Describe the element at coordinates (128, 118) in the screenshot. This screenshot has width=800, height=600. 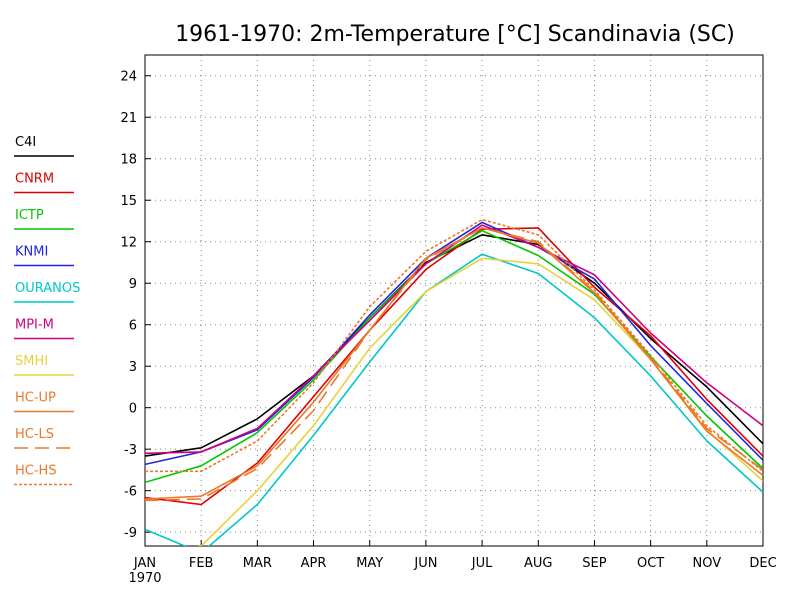
I see `y-tick-label: 21` at that location.